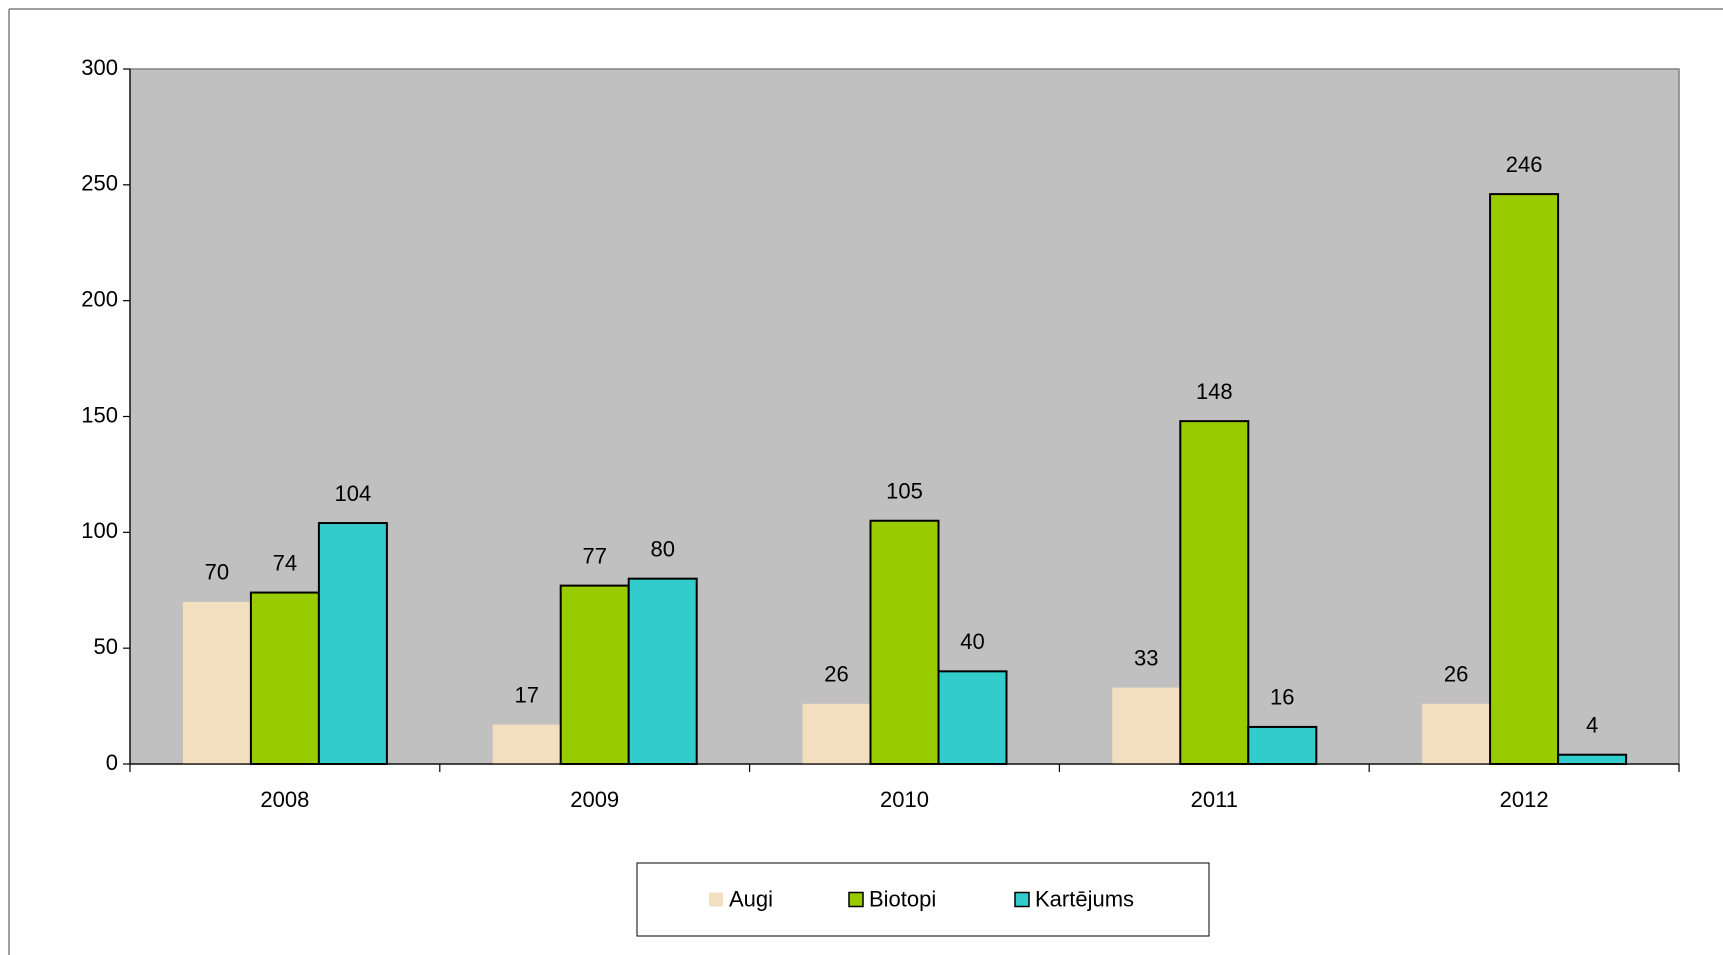 The height and width of the screenshot is (955, 1723). I want to click on x-tick-label: 2008, so click(284, 799).